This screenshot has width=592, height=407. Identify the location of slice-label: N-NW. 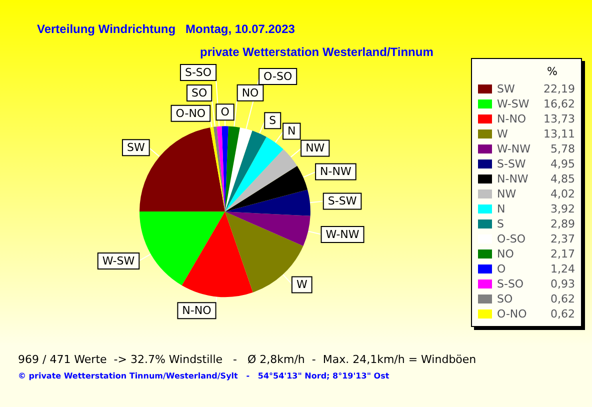
(336, 171).